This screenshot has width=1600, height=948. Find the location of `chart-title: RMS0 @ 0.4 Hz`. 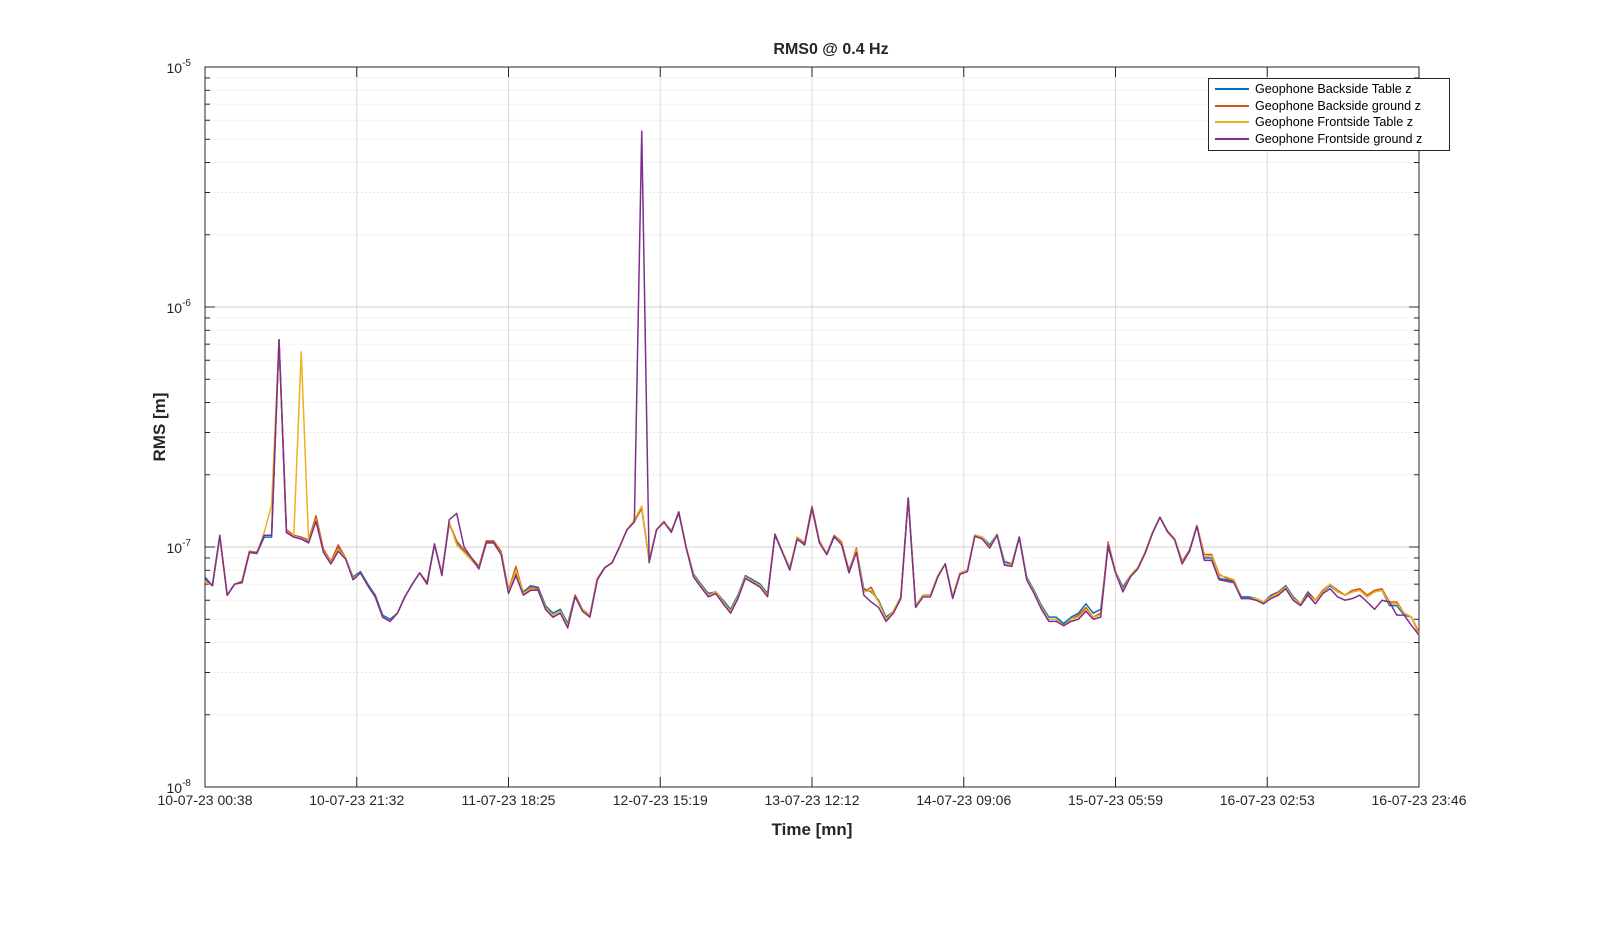

chart-title: RMS0 @ 0.4 Hz is located at coordinates (831, 49).